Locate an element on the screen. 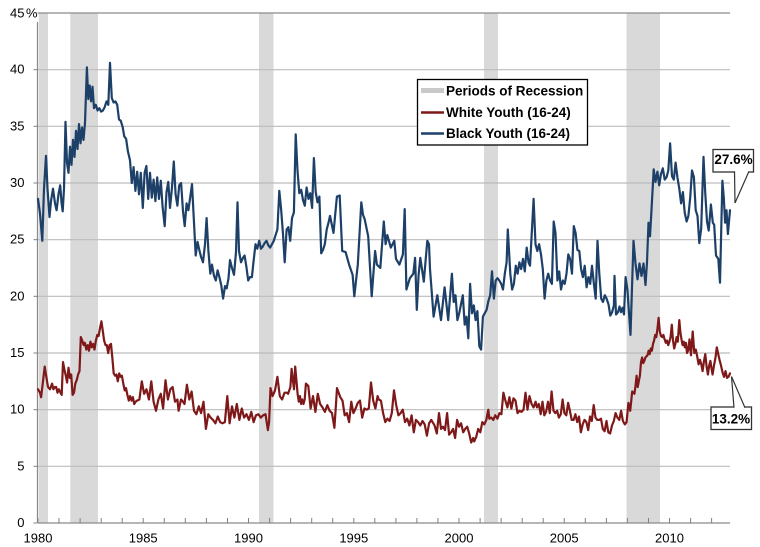  svg-text: 2005 is located at coordinates (564, 538).